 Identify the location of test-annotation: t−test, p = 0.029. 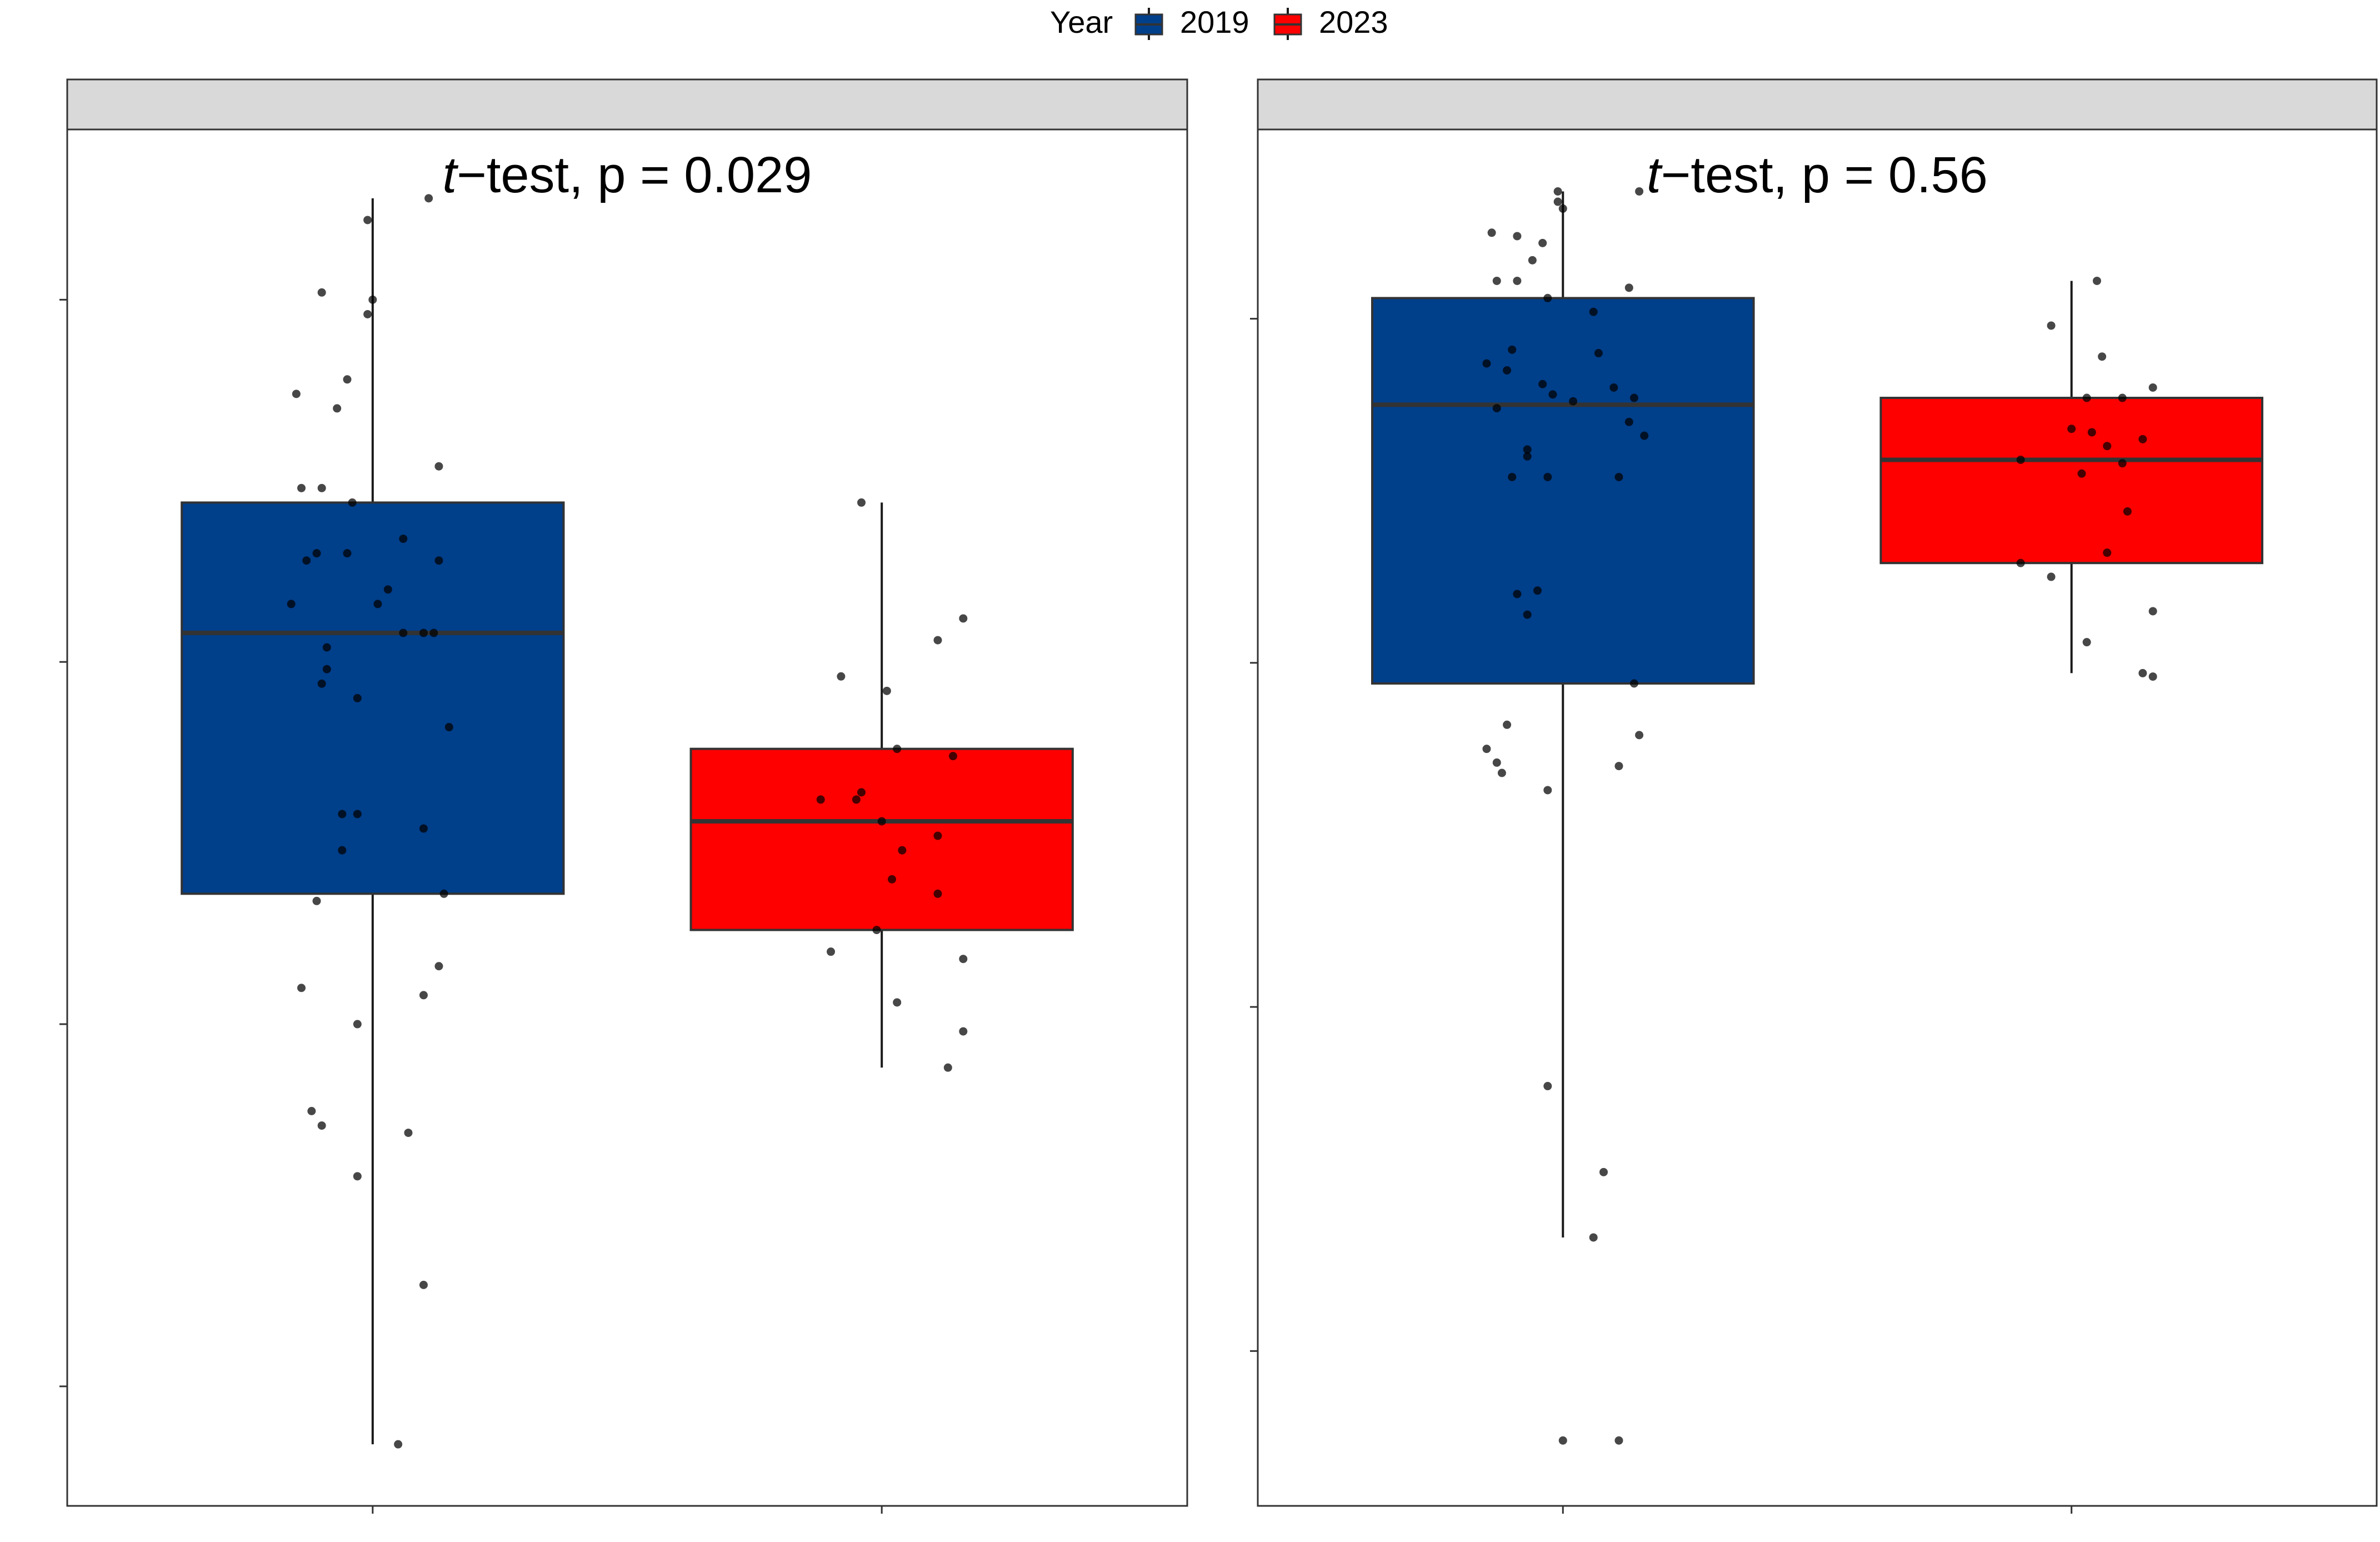
(627, 175).